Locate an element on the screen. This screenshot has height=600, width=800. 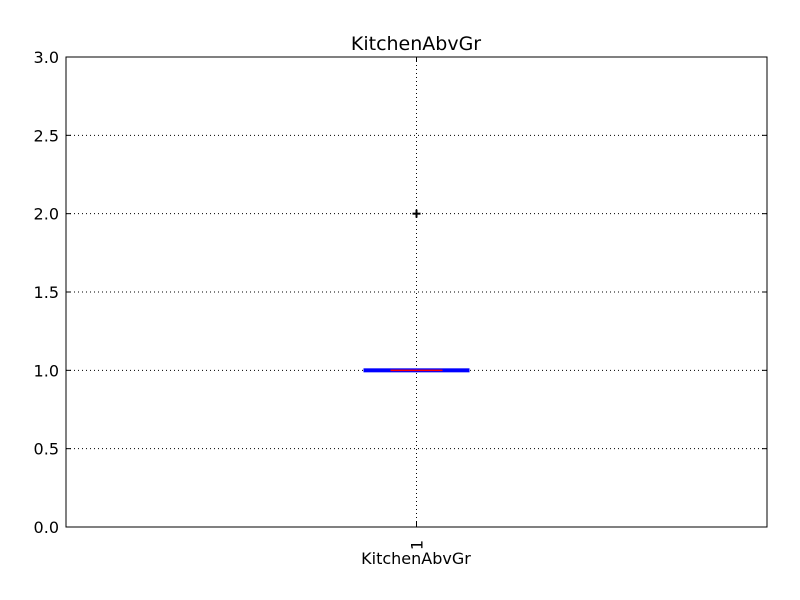
x-axis-label: KitchenAbvGr is located at coordinates (416, 558).